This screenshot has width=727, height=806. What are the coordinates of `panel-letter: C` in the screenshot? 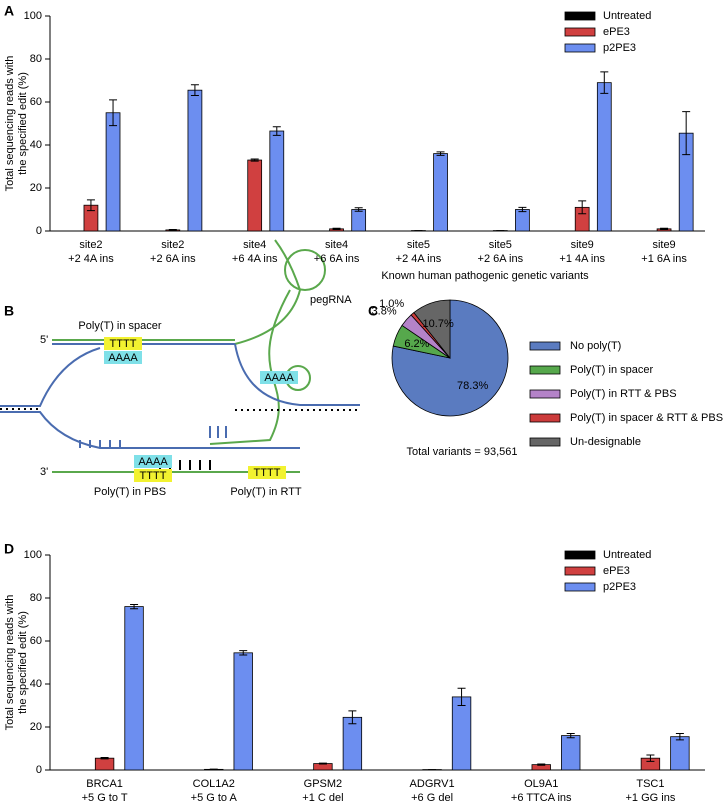 It's located at (373, 311).